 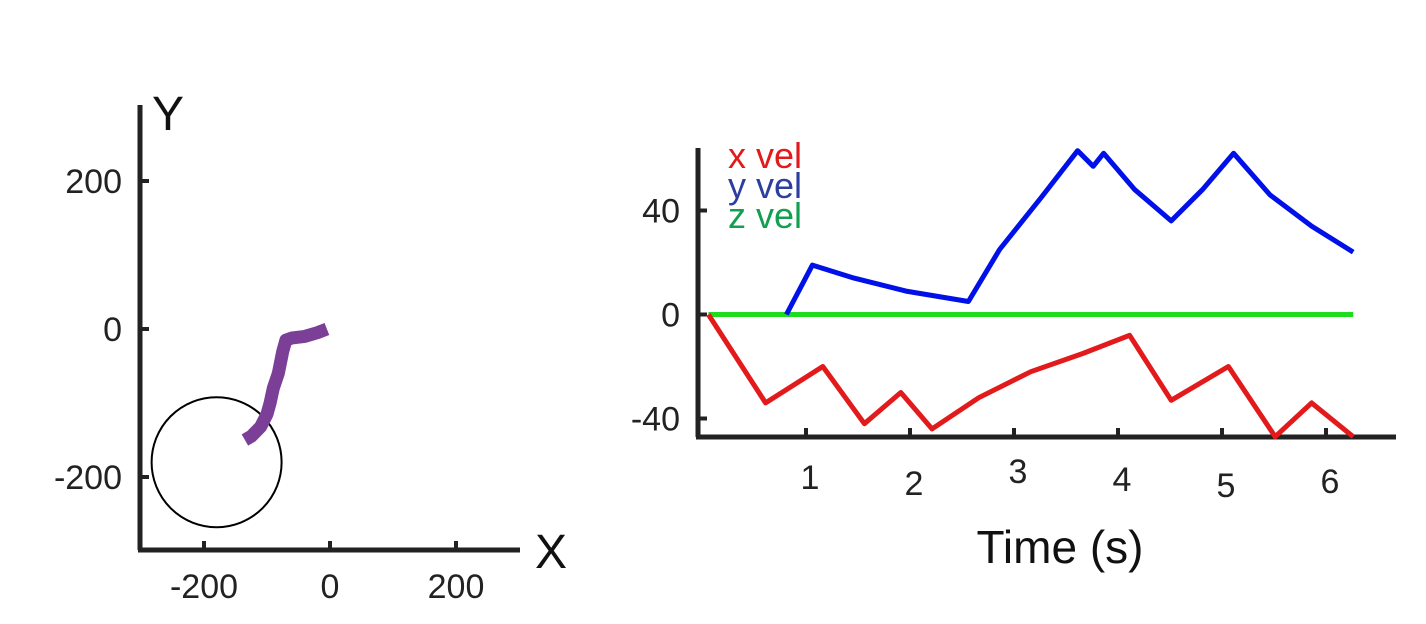 I want to click on velocity-x-tick-label: 2, so click(x=914, y=484).